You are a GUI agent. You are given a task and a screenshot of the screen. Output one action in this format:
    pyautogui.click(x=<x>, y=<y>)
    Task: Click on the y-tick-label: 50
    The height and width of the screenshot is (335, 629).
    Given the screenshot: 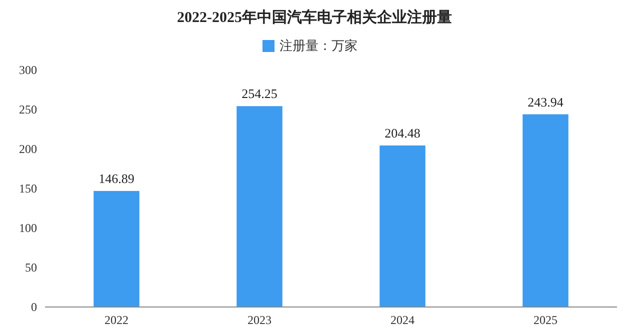 What is the action you would take?
    pyautogui.click(x=31, y=267)
    